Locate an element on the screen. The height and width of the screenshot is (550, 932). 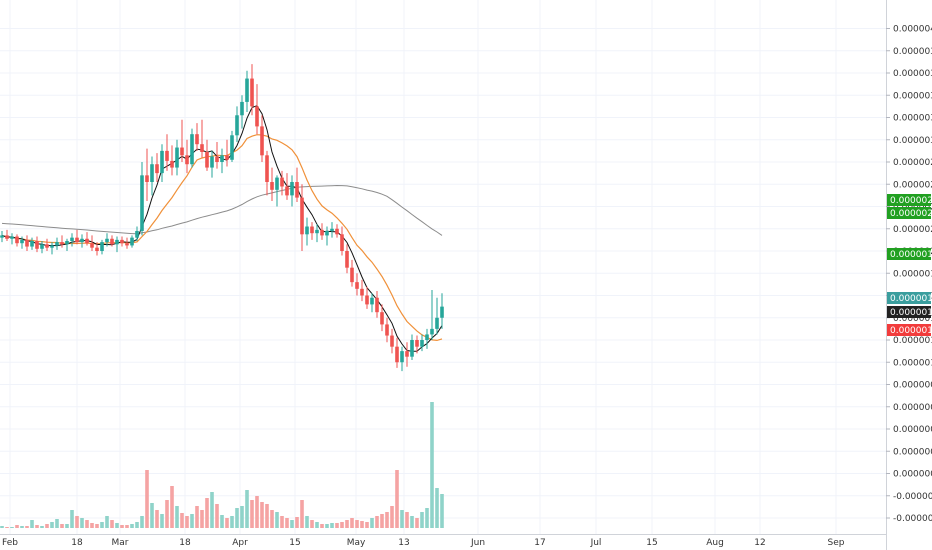
price-tag-label: 0.00000195 is located at coordinates (911, 255).